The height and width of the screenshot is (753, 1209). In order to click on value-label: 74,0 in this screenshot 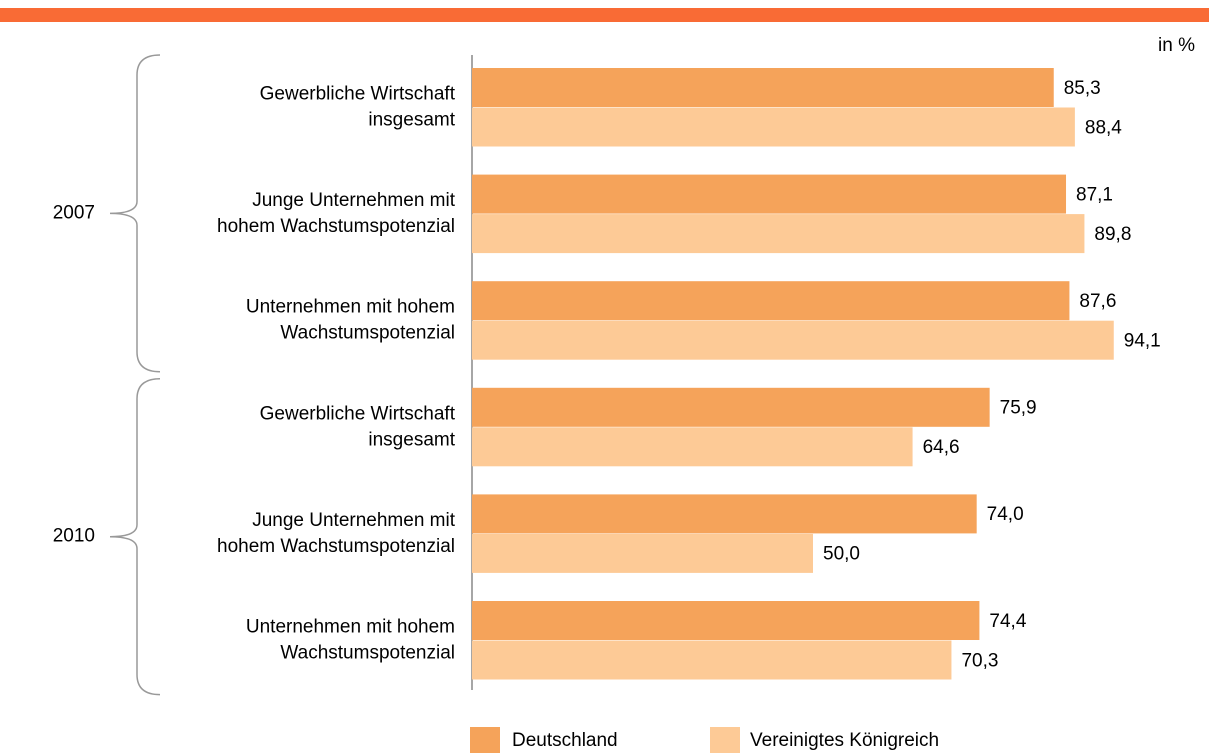, I will do `click(1005, 514)`.